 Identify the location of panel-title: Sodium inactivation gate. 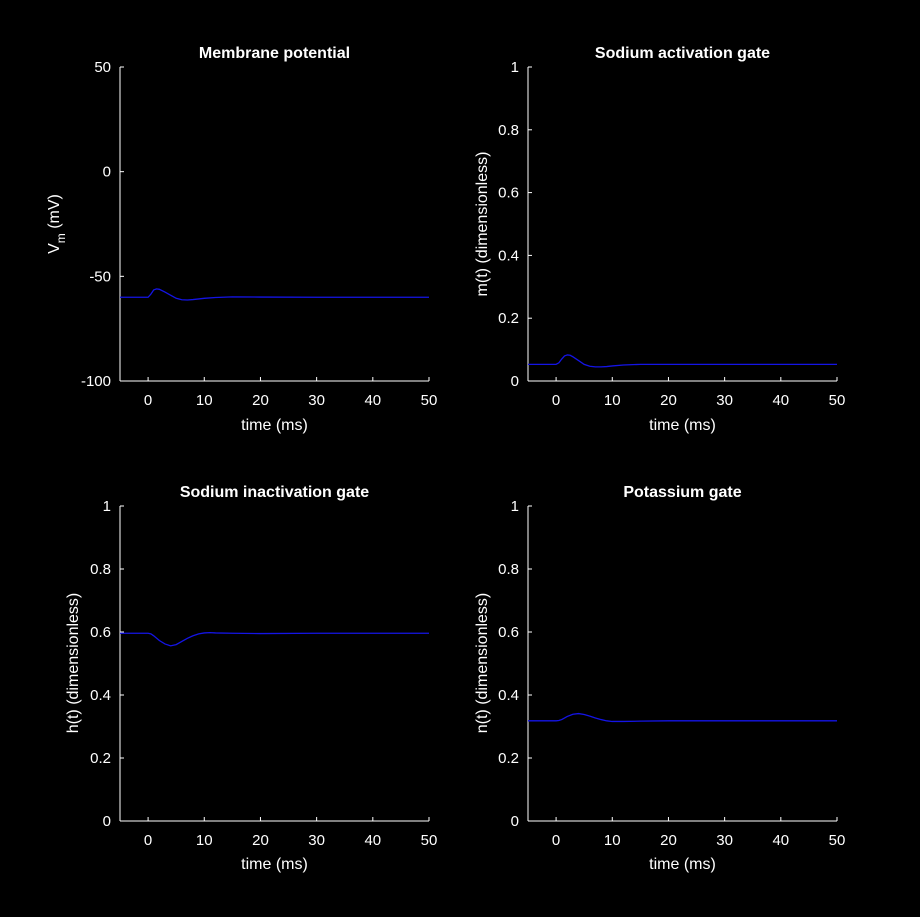
(274, 492).